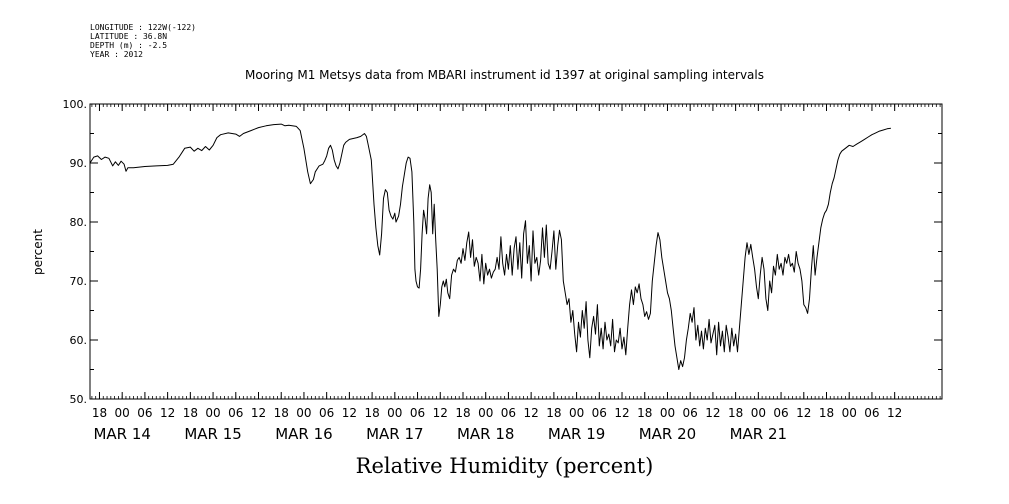 This screenshot has height=504, width=1009. What do you see at coordinates (485, 434) in the screenshot?
I see `x-day-label: MAR 18` at bounding box center [485, 434].